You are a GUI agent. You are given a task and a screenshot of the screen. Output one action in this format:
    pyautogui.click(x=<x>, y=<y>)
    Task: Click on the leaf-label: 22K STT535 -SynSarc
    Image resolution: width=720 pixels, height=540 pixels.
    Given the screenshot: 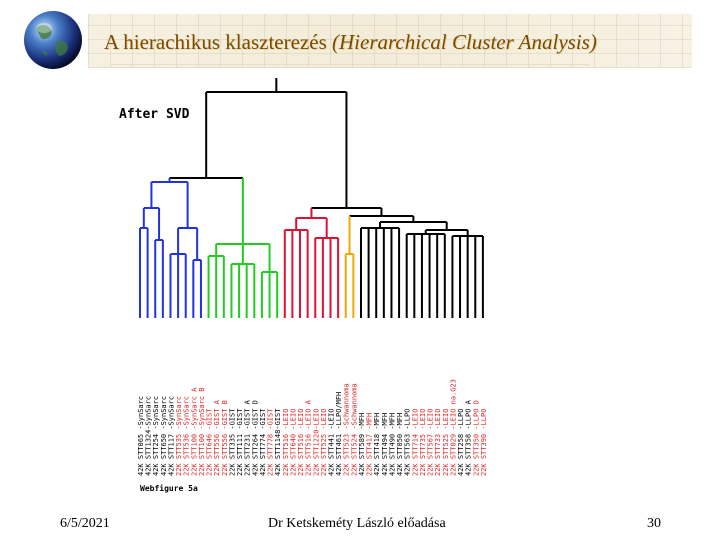 What is the action you would take?
    pyautogui.click(x=179, y=436)
    